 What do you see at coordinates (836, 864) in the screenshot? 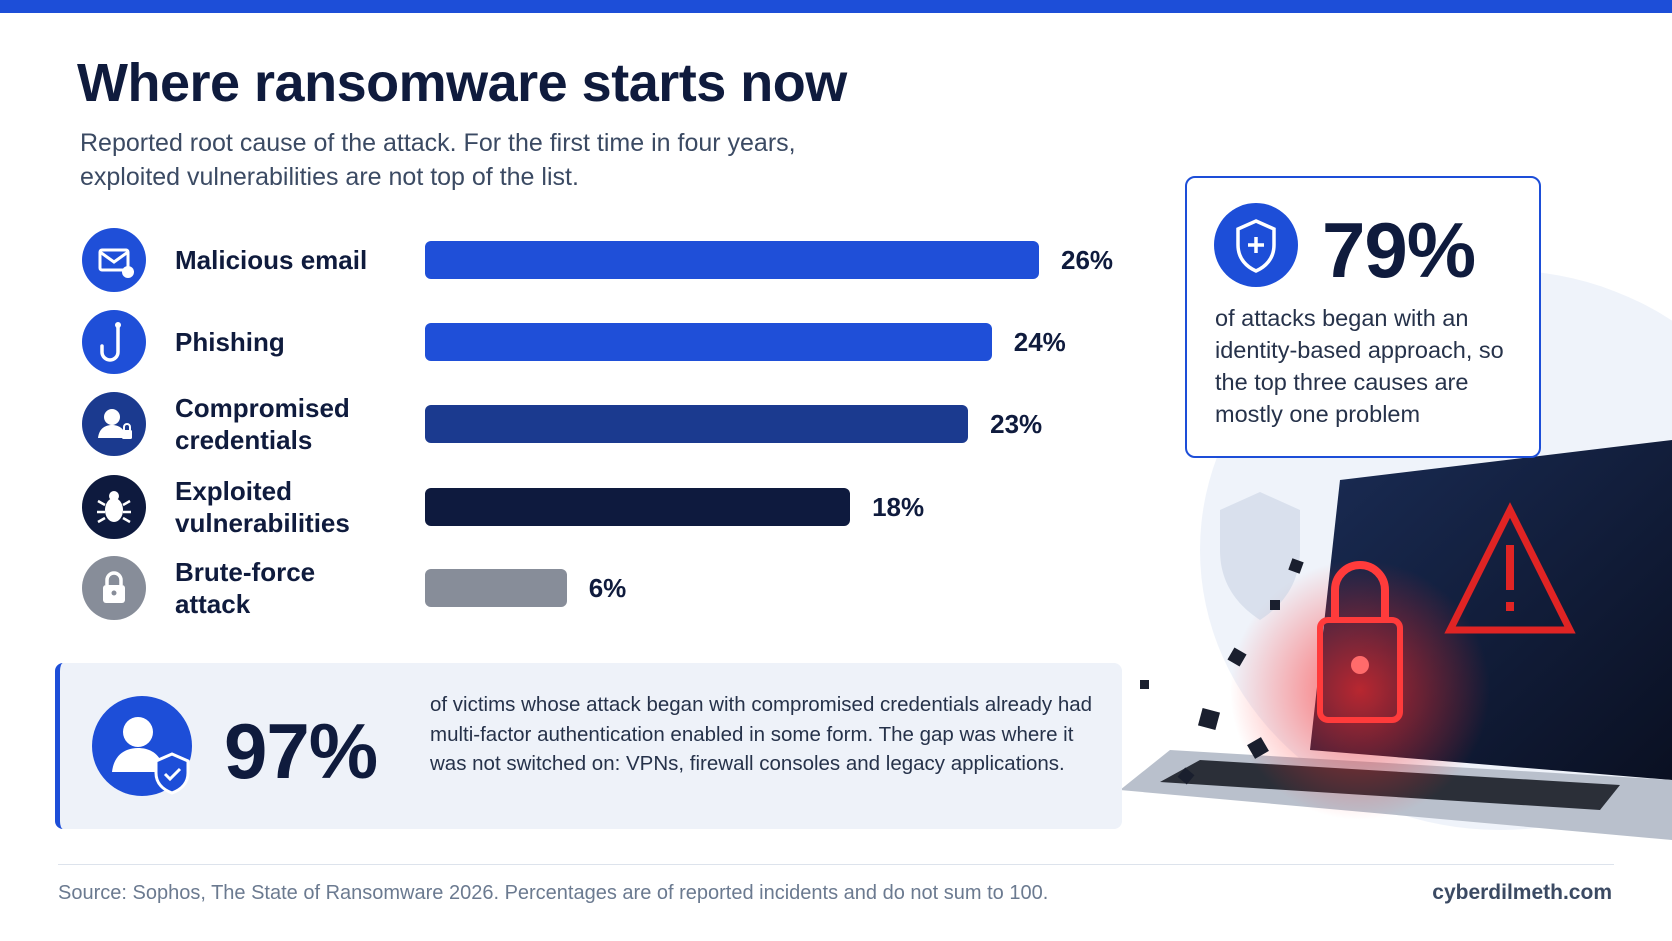
I see `divider` at bounding box center [836, 864].